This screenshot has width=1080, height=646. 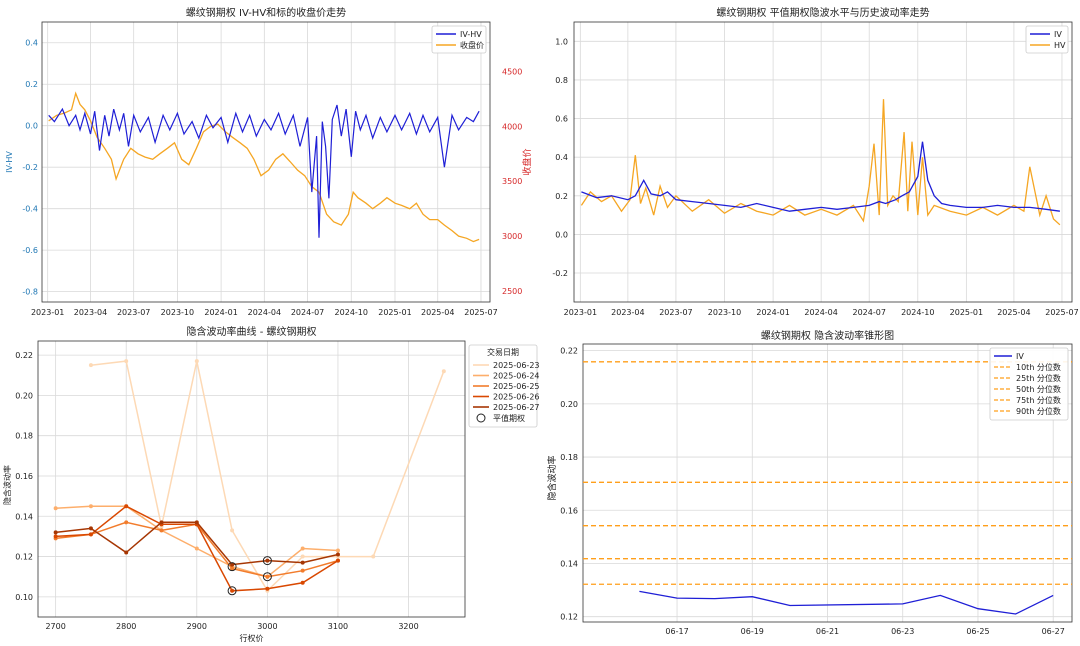 I want to click on x-tick-label: 06-19, so click(x=752, y=631).